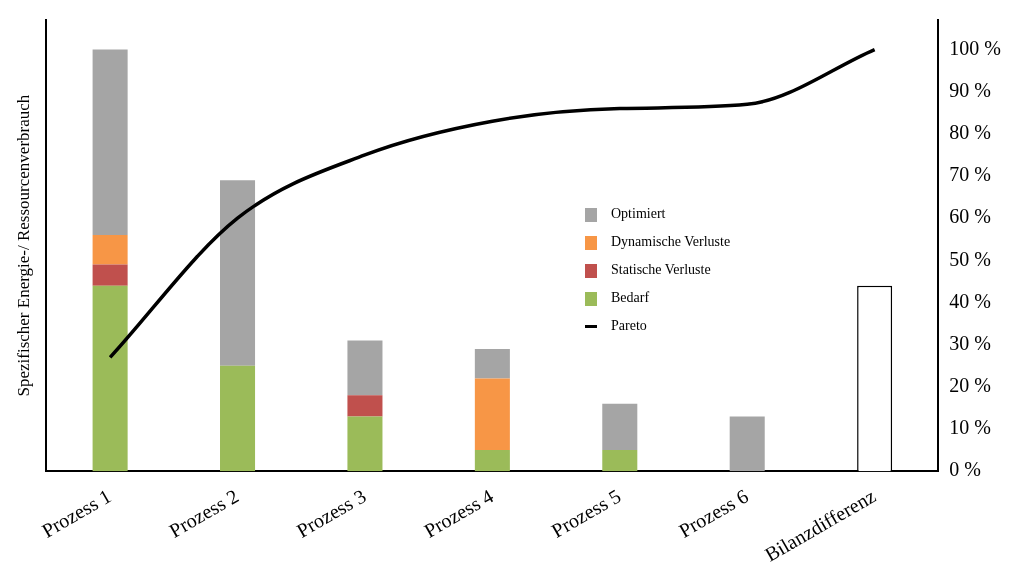 The height and width of the screenshot is (587, 1024). What do you see at coordinates (661, 269) in the screenshot?
I see `legend-label: Statische Verluste` at bounding box center [661, 269].